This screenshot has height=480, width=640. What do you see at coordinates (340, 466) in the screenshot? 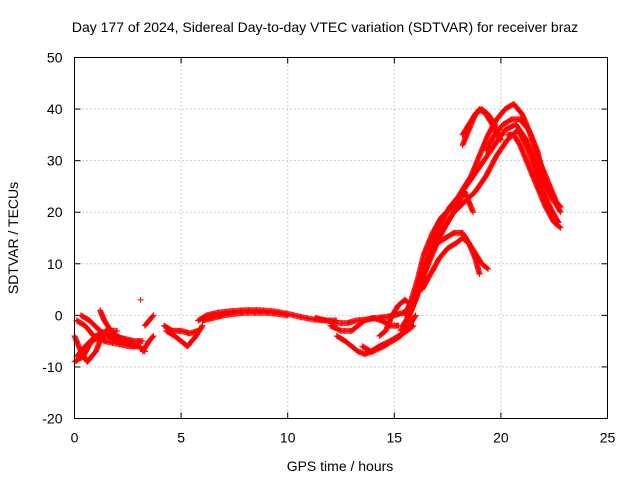
I see `x-axis-label: GPS time / hours` at bounding box center [340, 466].